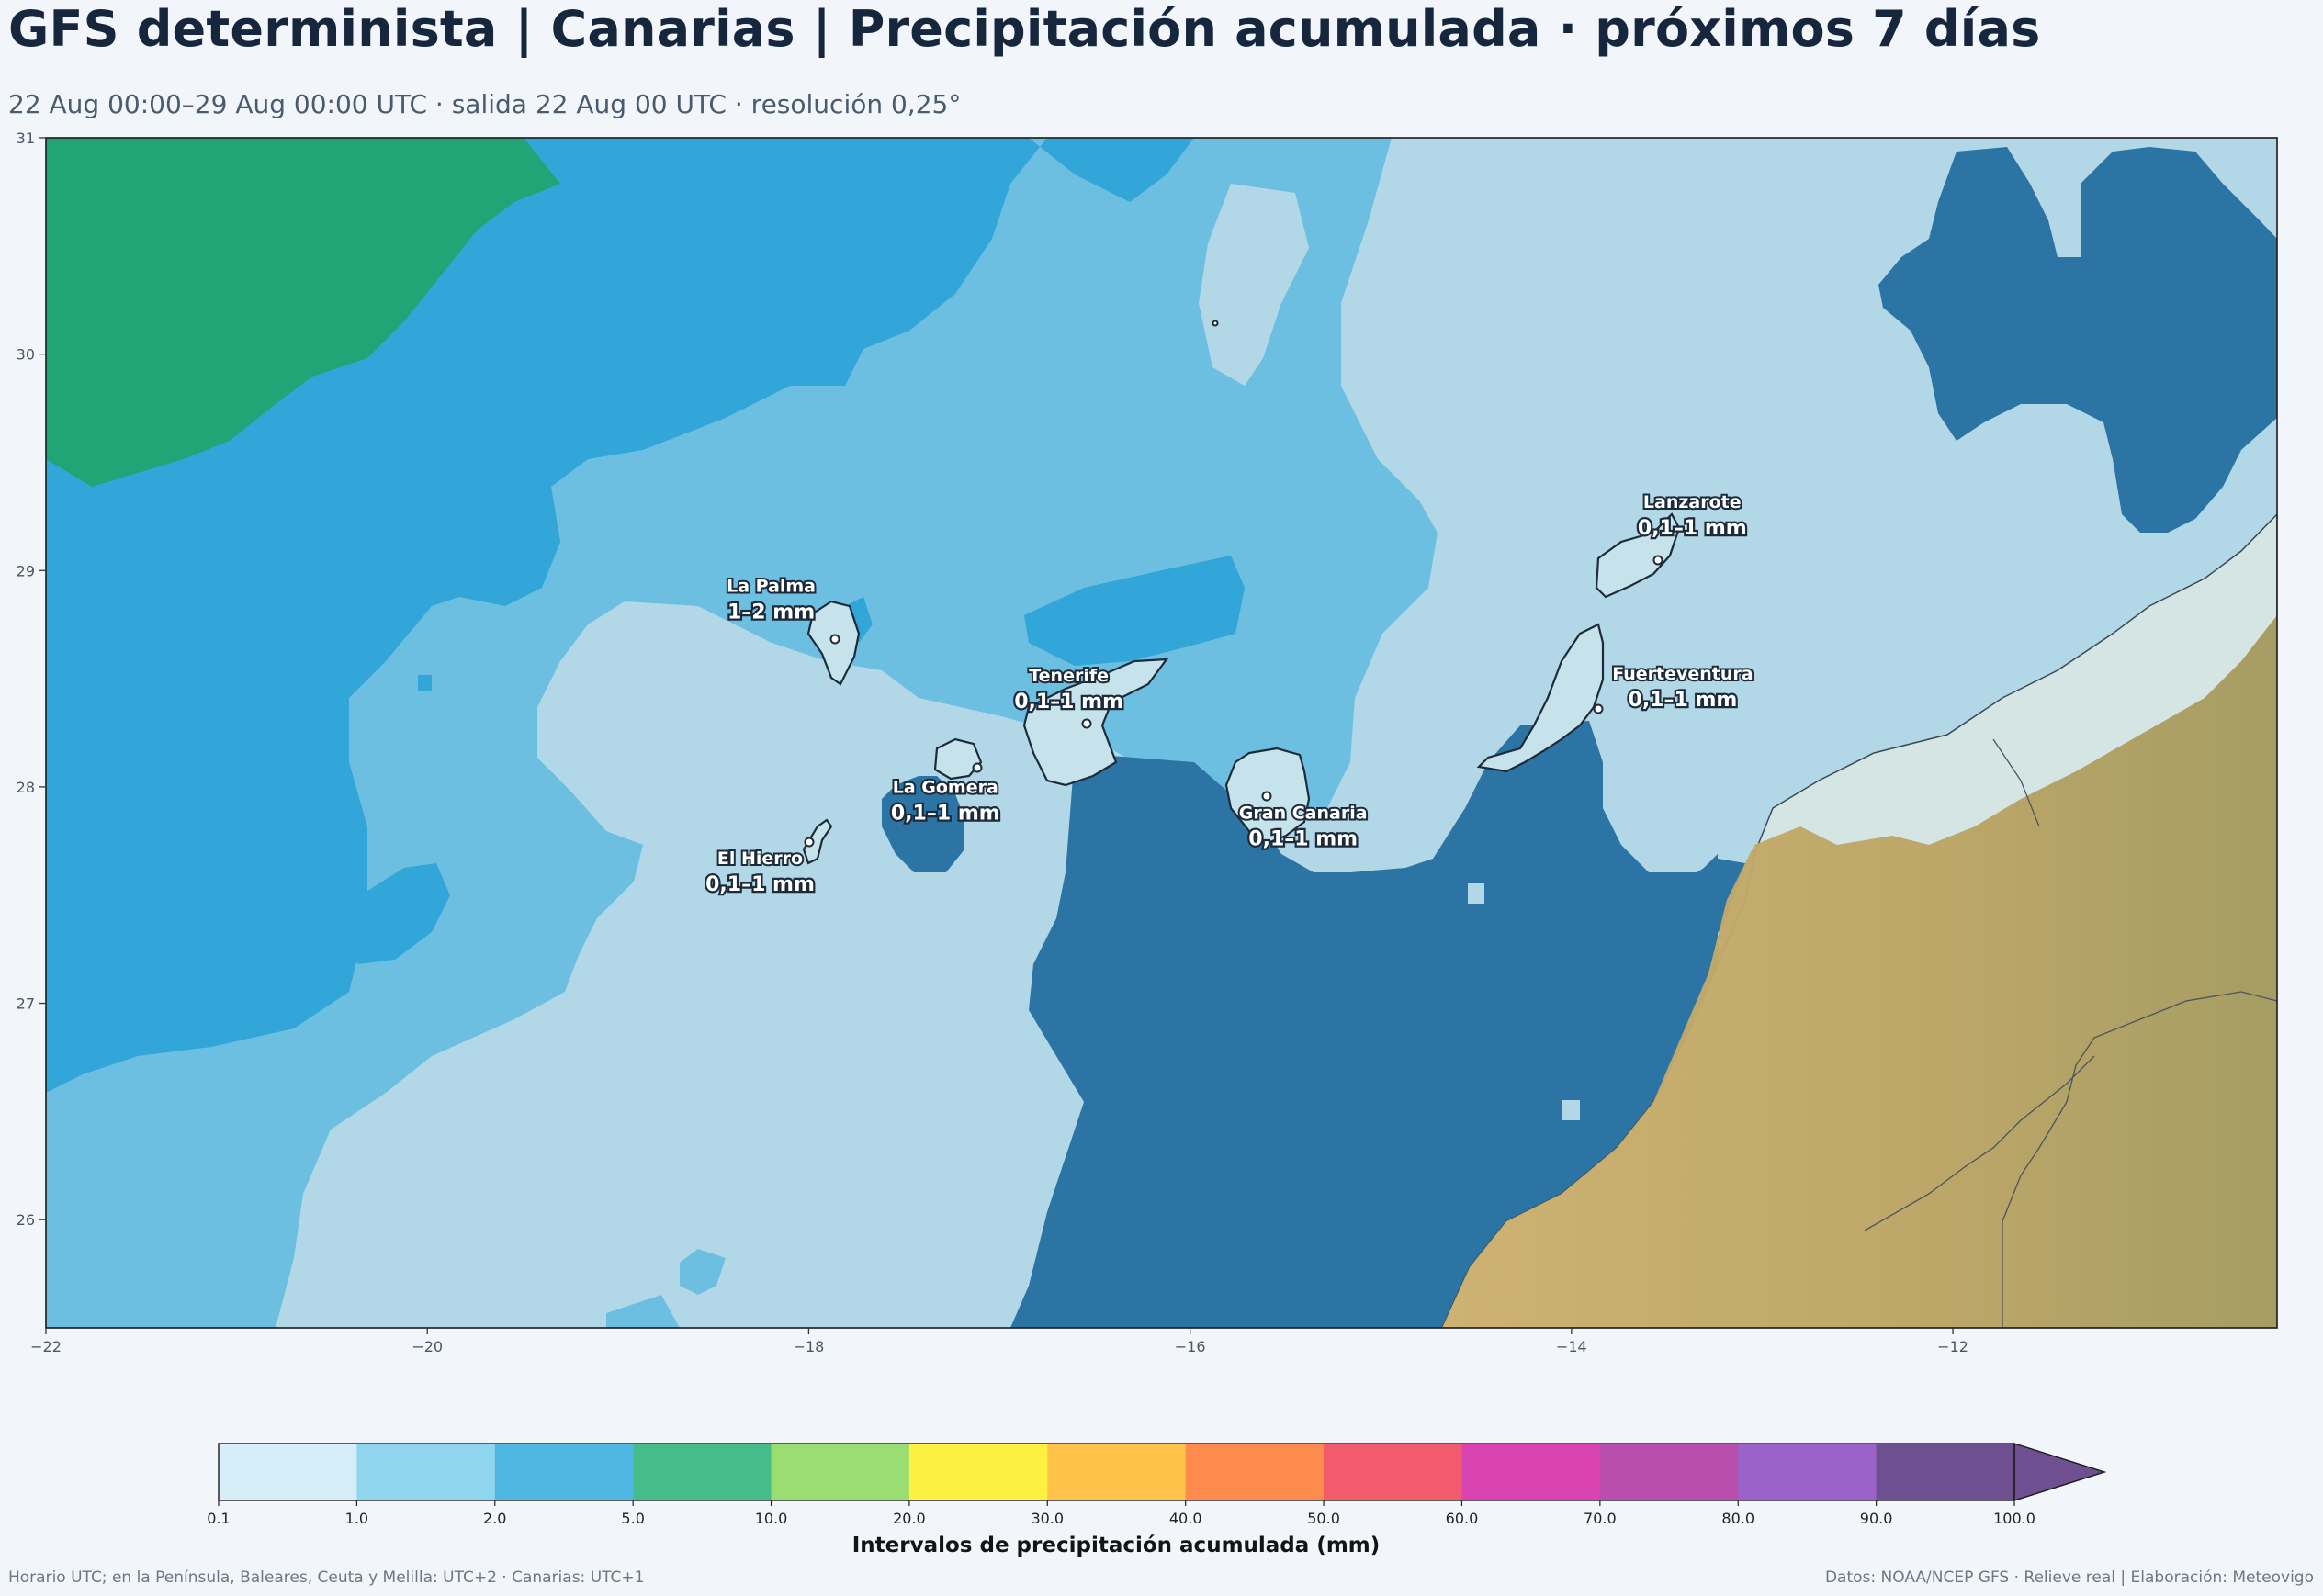 This screenshot has width=2323, height=1596. What do you see at coordinates (834, 639) in the screenshot?
I see `marker-la-palma` at bounding box center [834, 639].